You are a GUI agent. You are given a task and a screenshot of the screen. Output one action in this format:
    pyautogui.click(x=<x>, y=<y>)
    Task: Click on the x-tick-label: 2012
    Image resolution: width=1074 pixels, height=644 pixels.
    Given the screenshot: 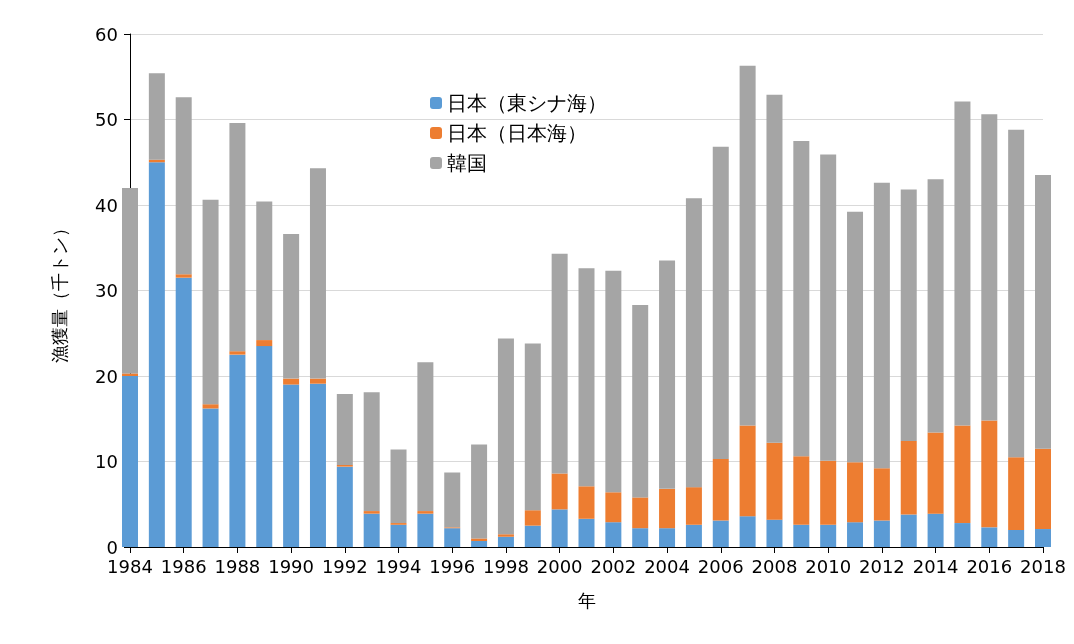 What is the action you would take?
    pyautogui.click(x=881, y=566)
    